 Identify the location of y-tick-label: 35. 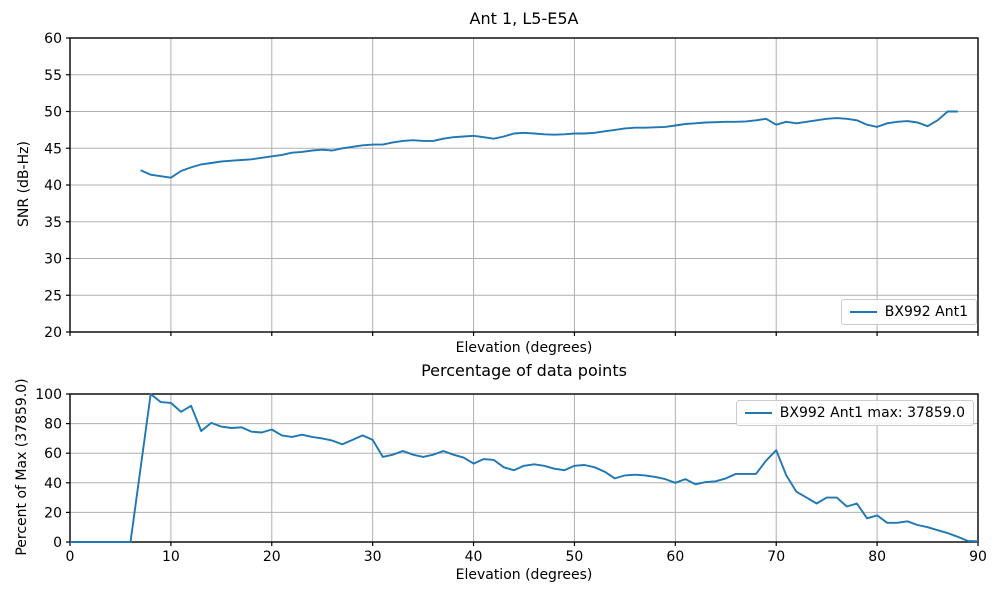
(53, 223).